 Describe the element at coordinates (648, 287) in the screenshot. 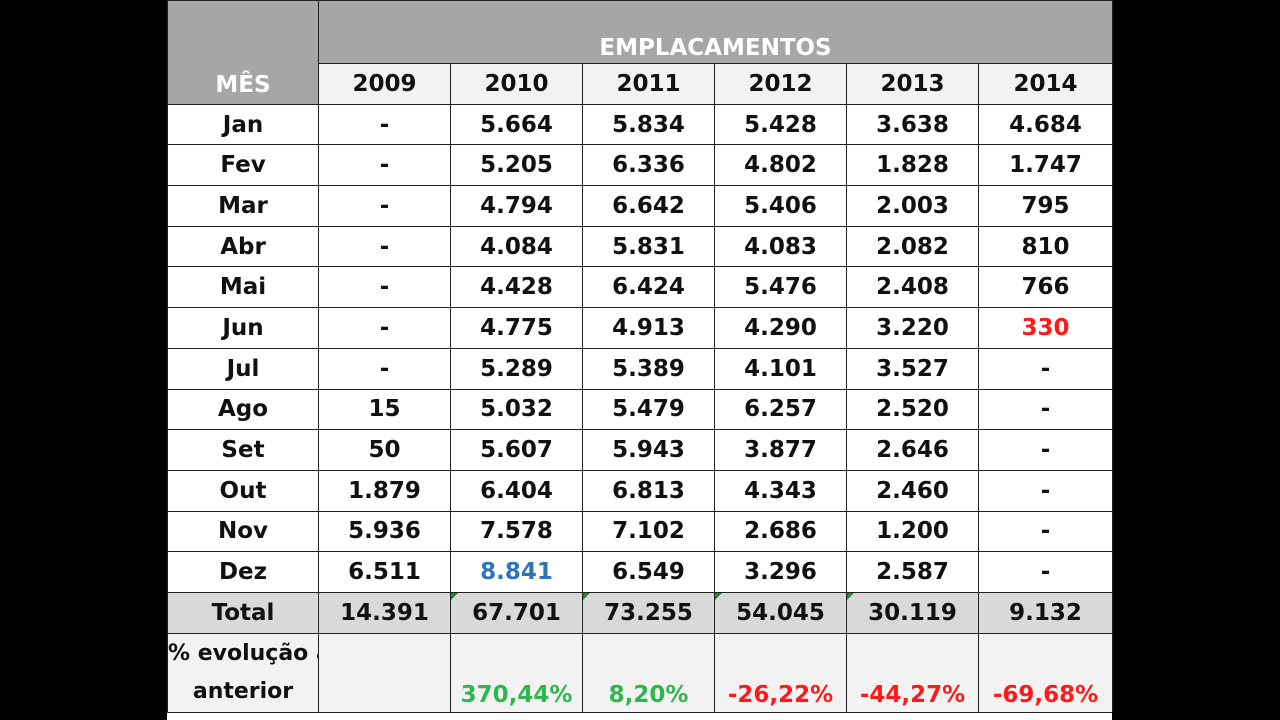

I see `value-cell: 6.424` at that location.